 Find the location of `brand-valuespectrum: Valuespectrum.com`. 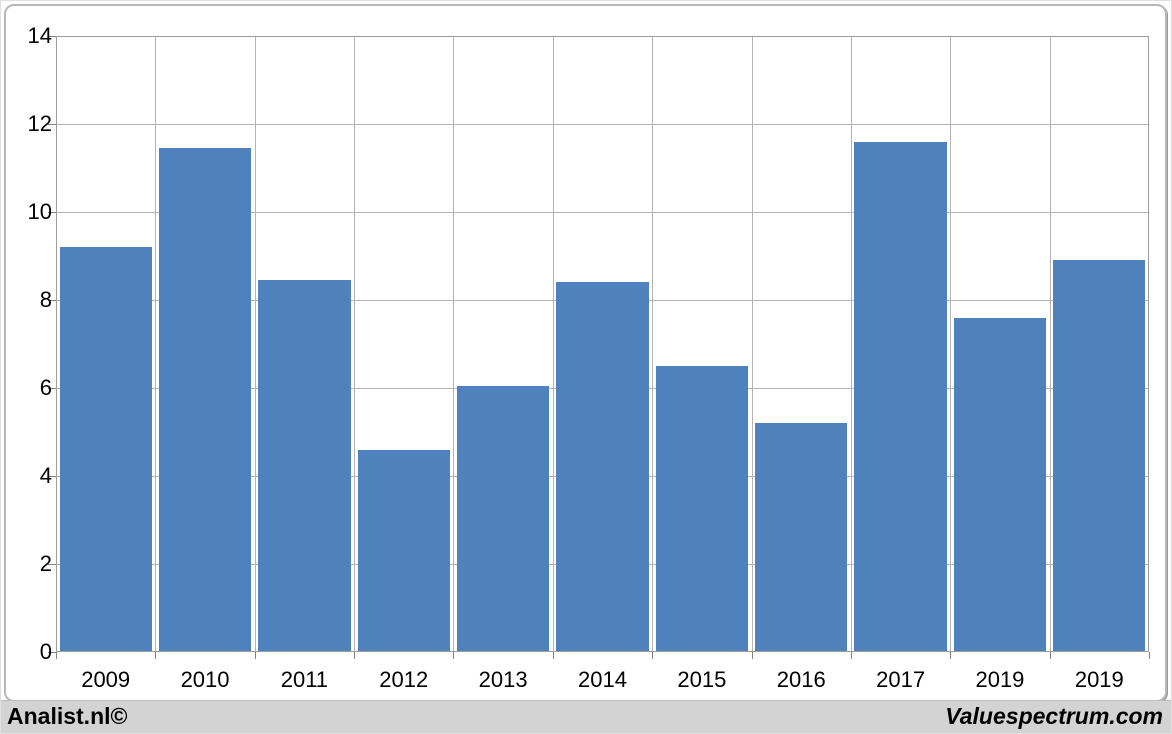

brand-valuespectrum: Valuespectrum.com is located at coordinates (1054, 715).